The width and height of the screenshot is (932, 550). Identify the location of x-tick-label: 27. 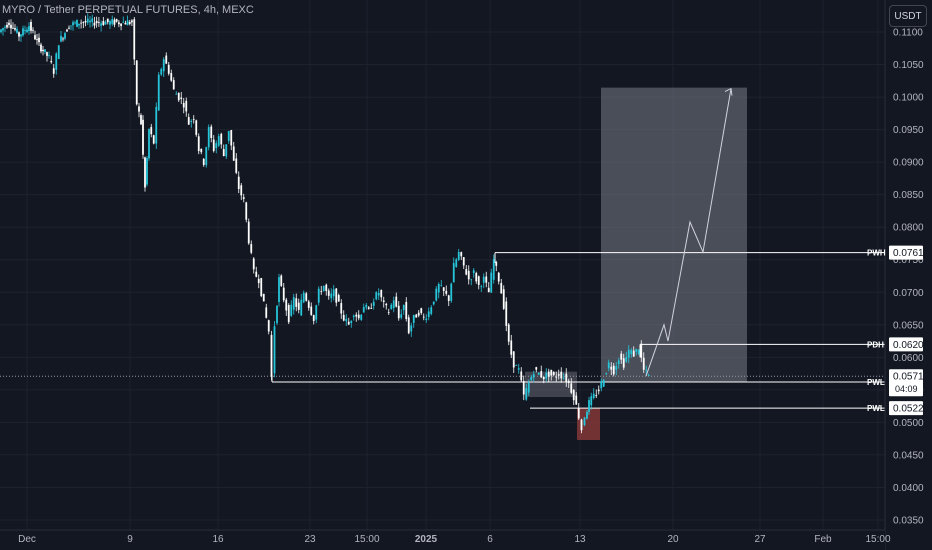
(760, 539).